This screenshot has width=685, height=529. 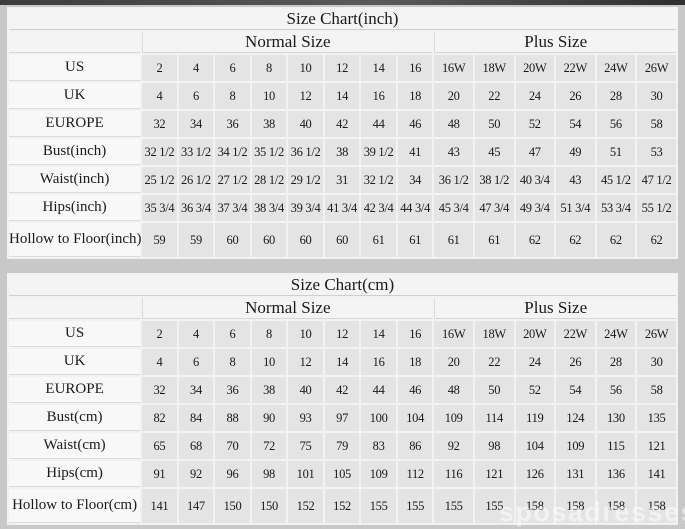 What do you see at coordinates (196, 208) in the screenshot?
I see `size-value-cell: 36 3/4` at bounding box center [196, 208].